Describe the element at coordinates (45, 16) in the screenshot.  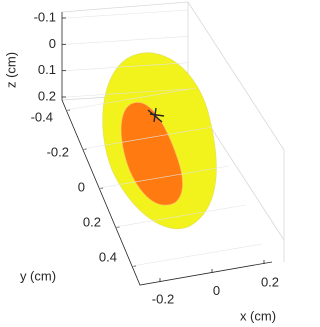
I see `z-tick-label: -0.1` at that location.